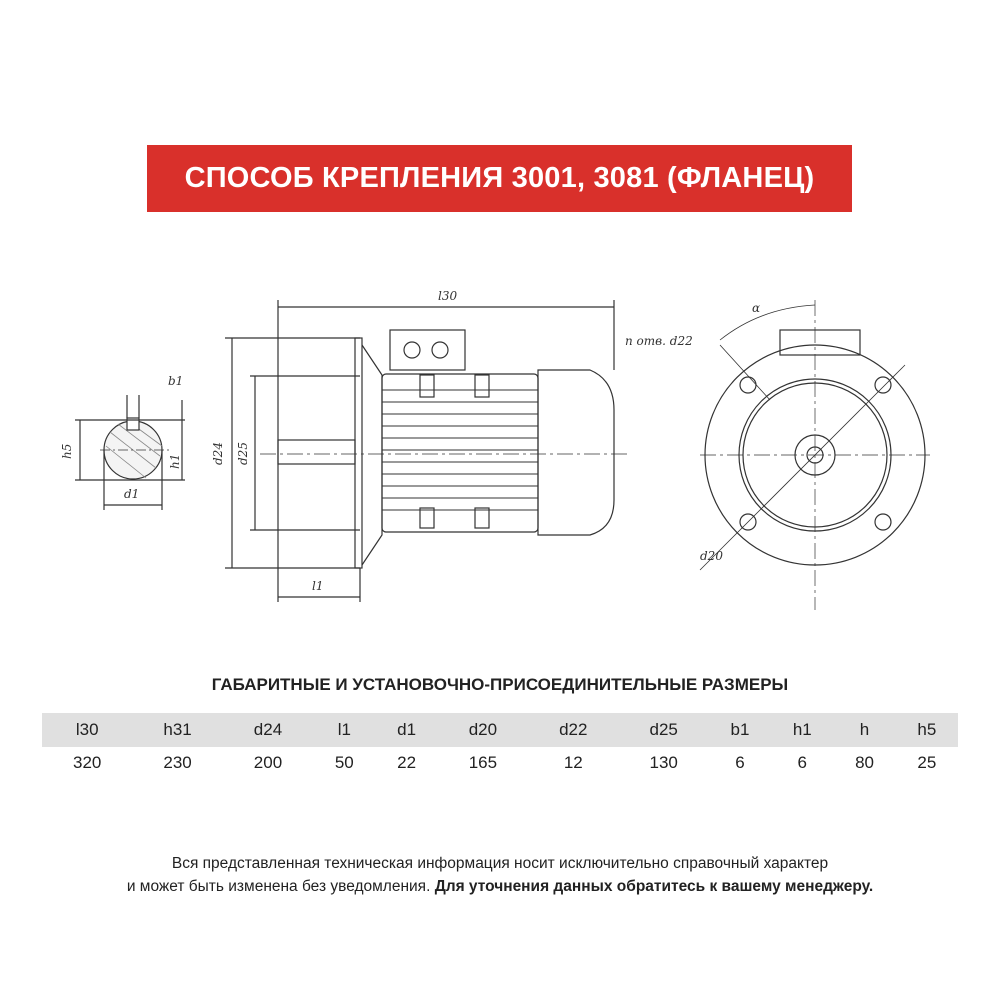 This screenshot has width=1000, height=1000. What do you see at coordinates (573, 730) in the screenshot?
I see `column-header: d22` at bounding box center [573, 730].